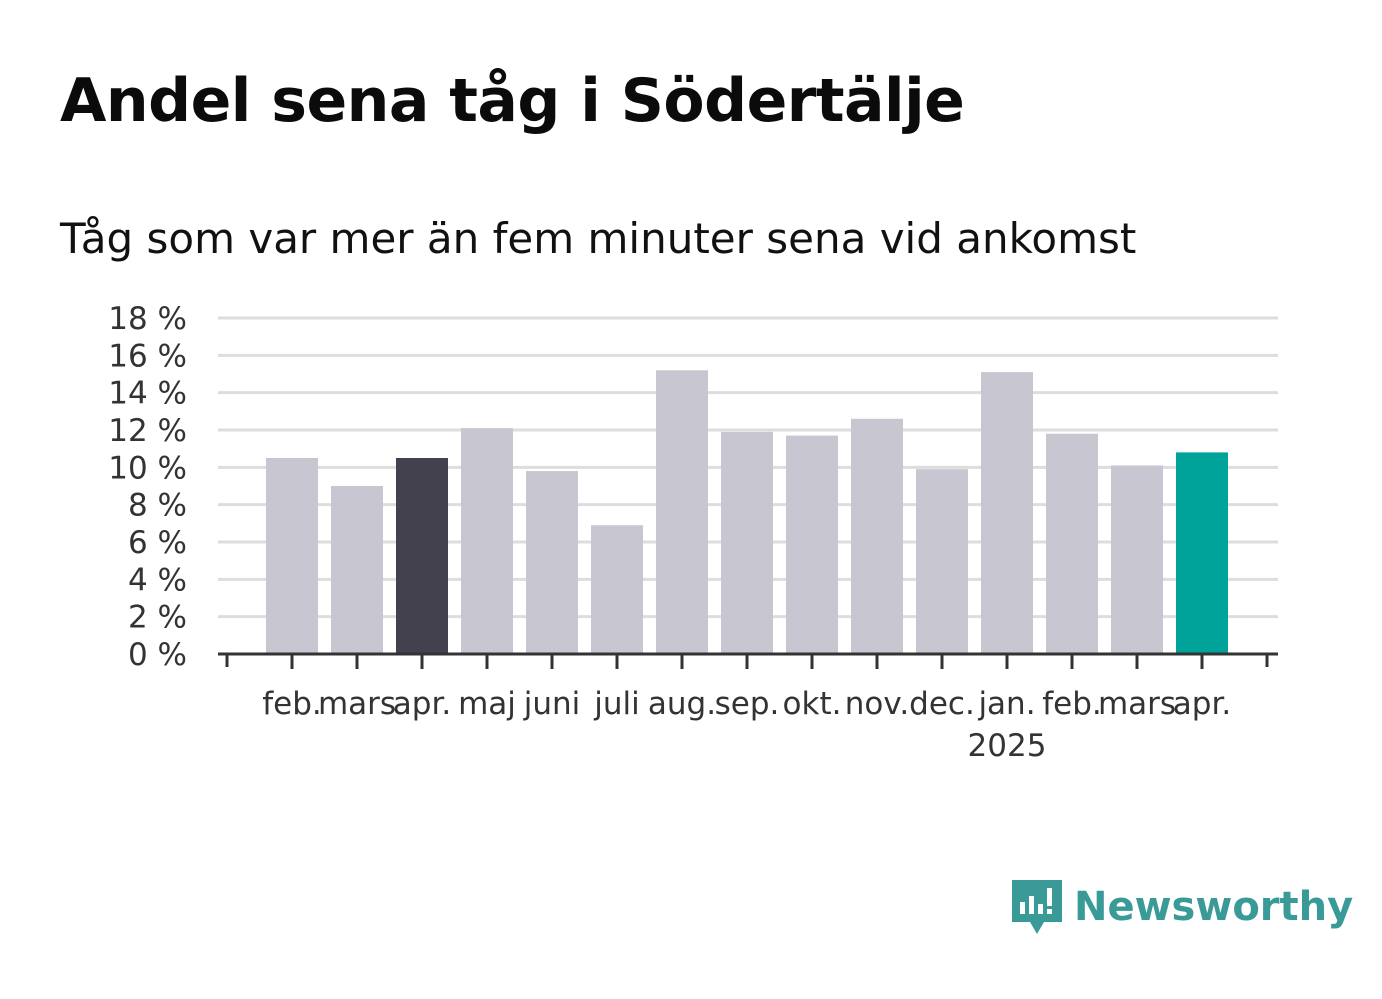 The width and height of the screenshot is (1382, 999). I want to click on y-tick-label: 2 %, so click(157, 618).